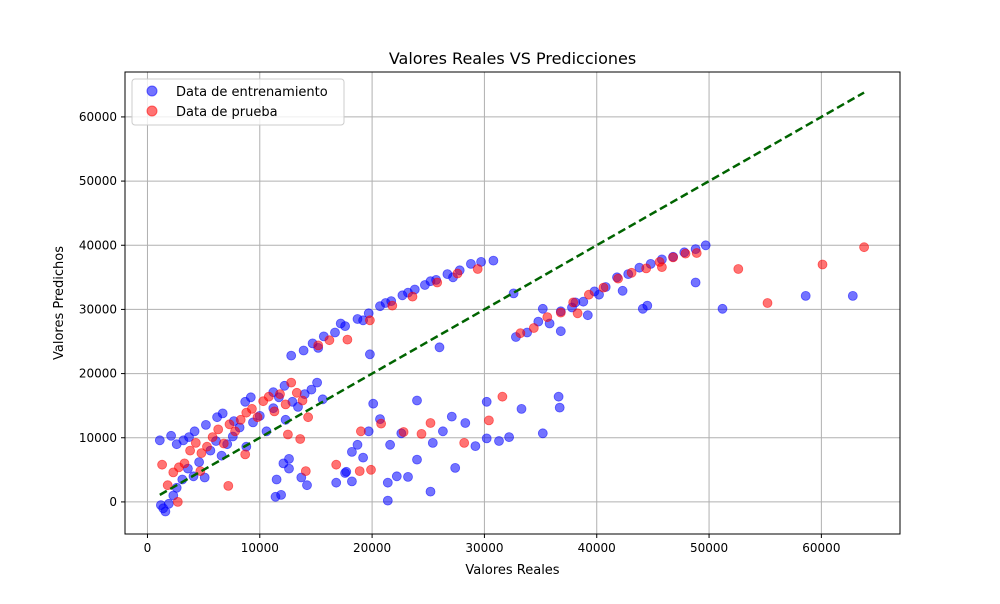 Image resolution: width=1000 pixels, height=604 pixels. Describe the element at coordinates (98, 181) in the screenshot. I see `y-tick-label: 50000` at that location.